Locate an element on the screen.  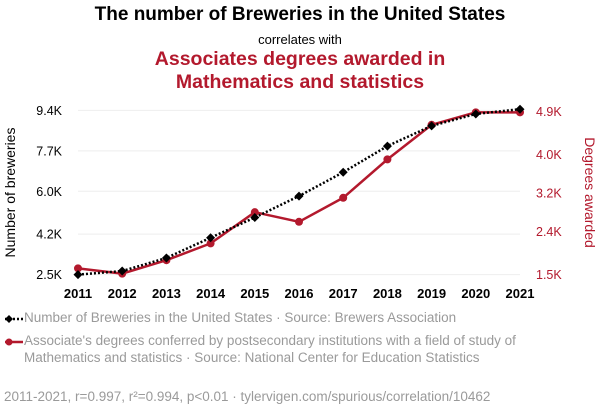
second-title-line-1: Associates degrees awarded in is located at coordinates (300, 59).